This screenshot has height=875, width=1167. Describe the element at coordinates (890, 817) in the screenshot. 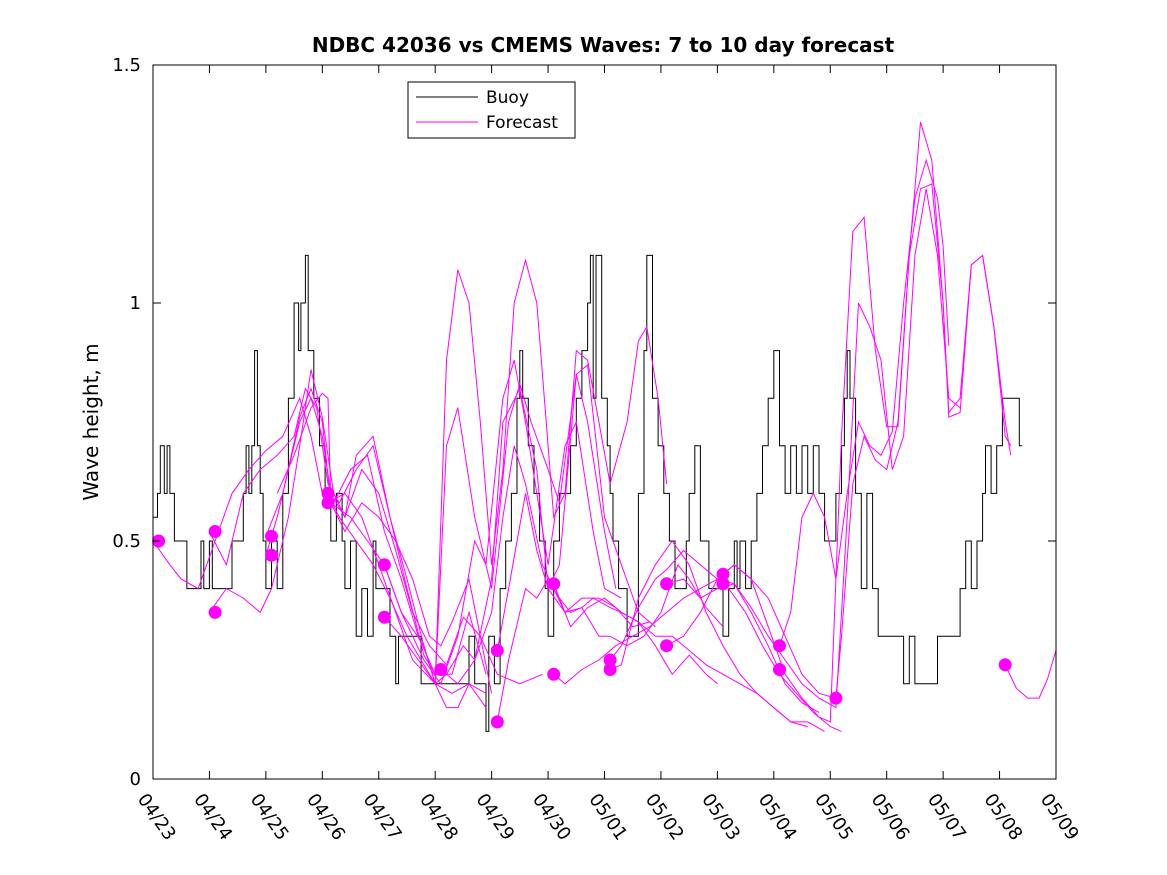

I see `x-tick-label: 05/06` at that location.